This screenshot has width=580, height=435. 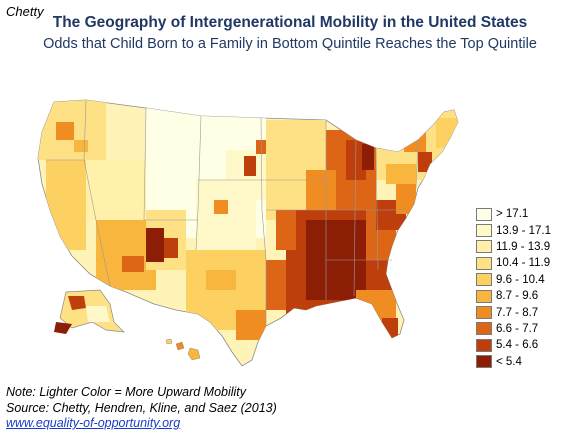 I want to click on legend-label: 8.7 - 9.6, so click(x=517, y=296).